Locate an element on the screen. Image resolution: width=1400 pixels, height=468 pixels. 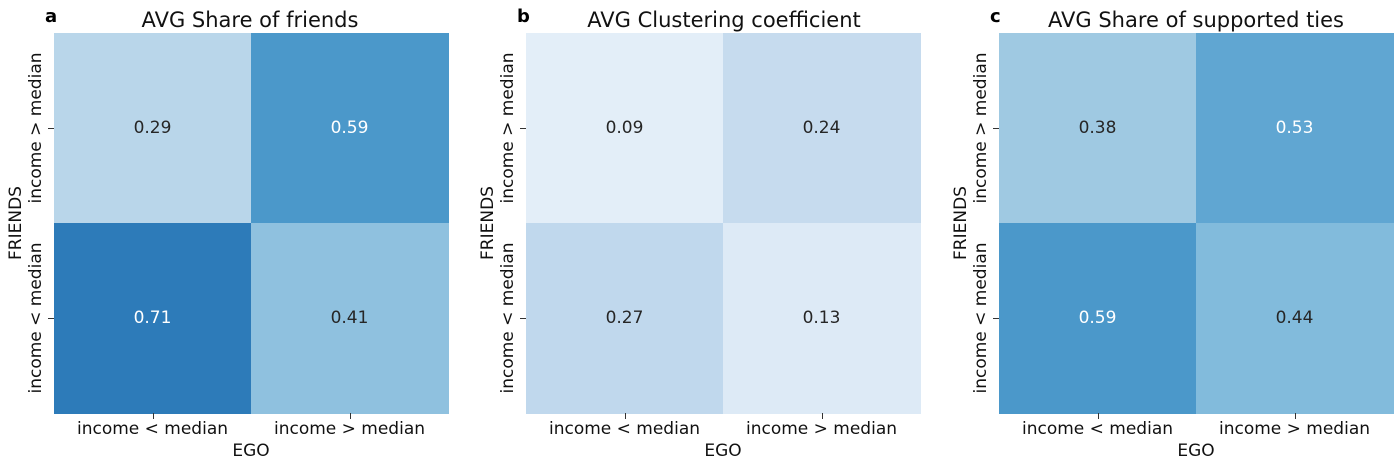
cell-value-label: 0.27 is located at coordinates (624, 318).